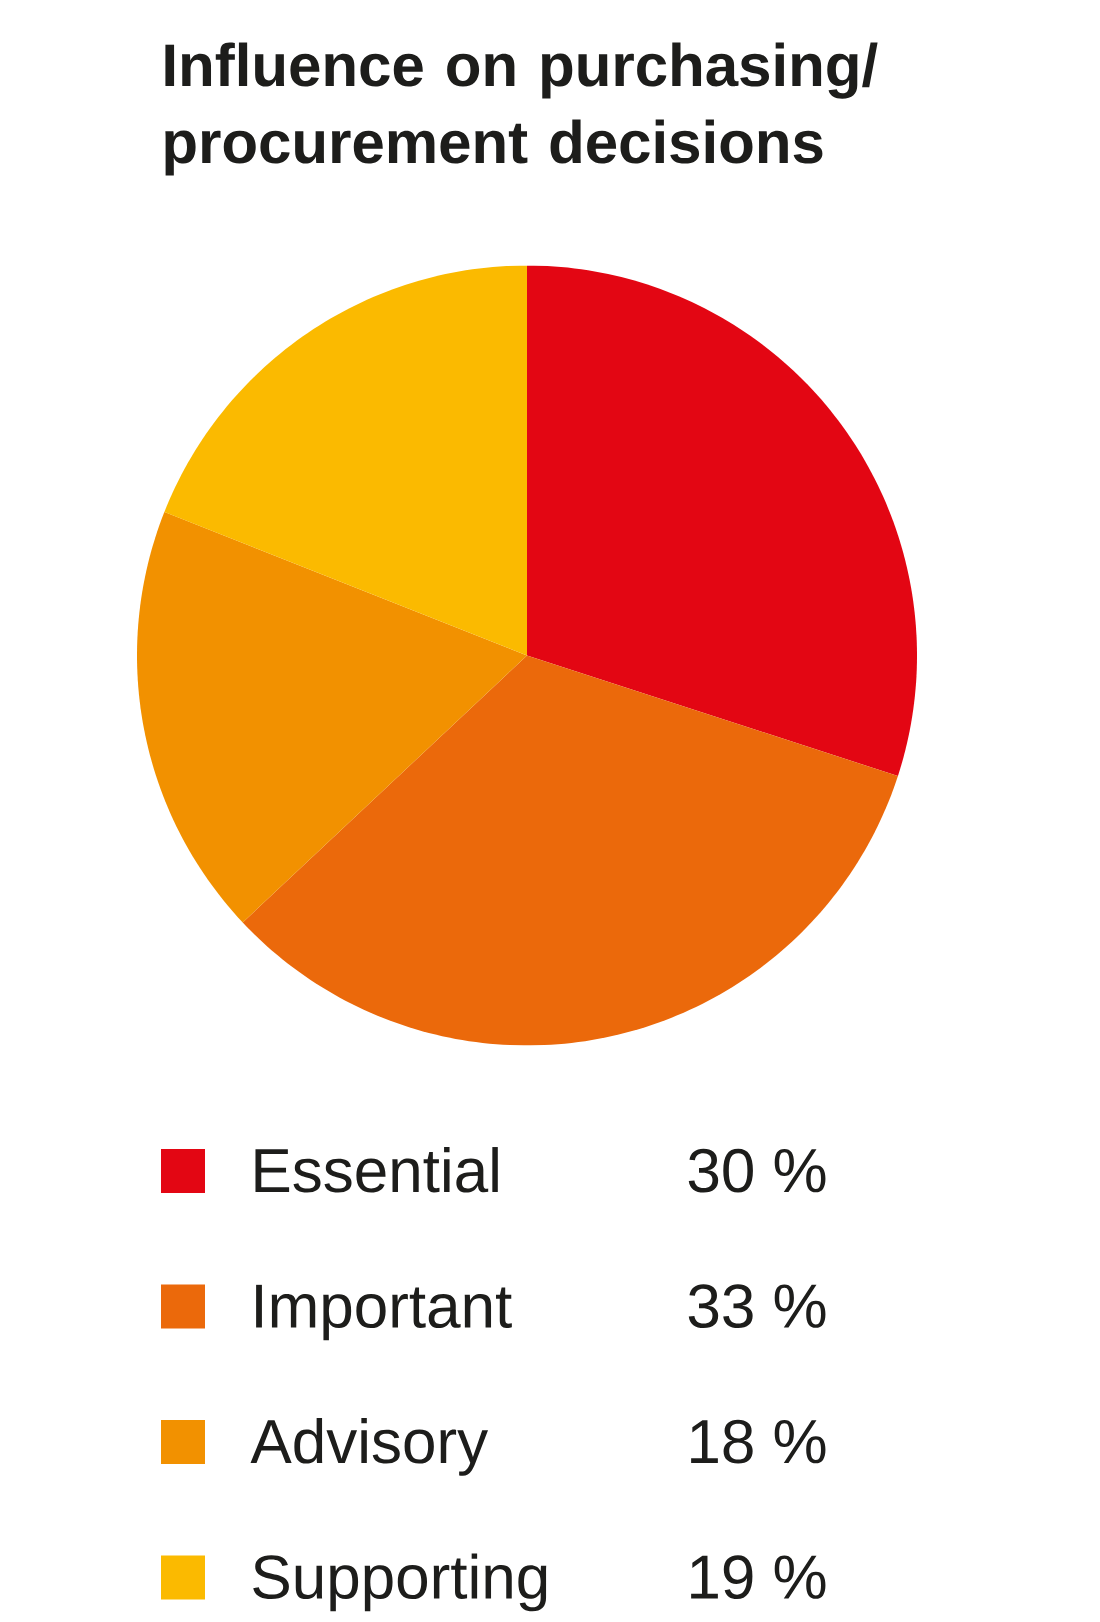 Image resolution: width=1100 pixels, height=1622 pixels. I want to click on data-label: 18 %, so click(758, 1441).